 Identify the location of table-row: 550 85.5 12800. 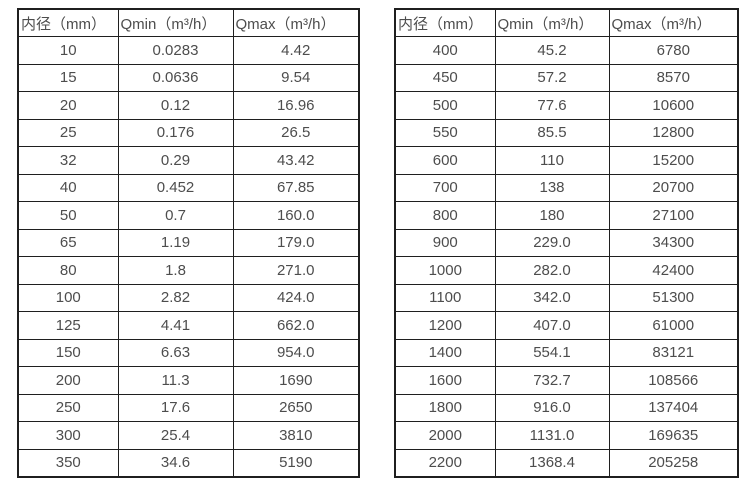
(566, 132).